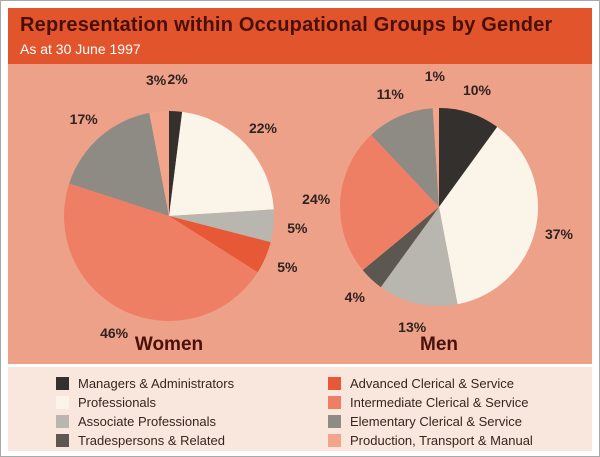 This screenshot has width=600, height=457. I want to click on pie-slice-men-associate-professionals, so click(419, 257).